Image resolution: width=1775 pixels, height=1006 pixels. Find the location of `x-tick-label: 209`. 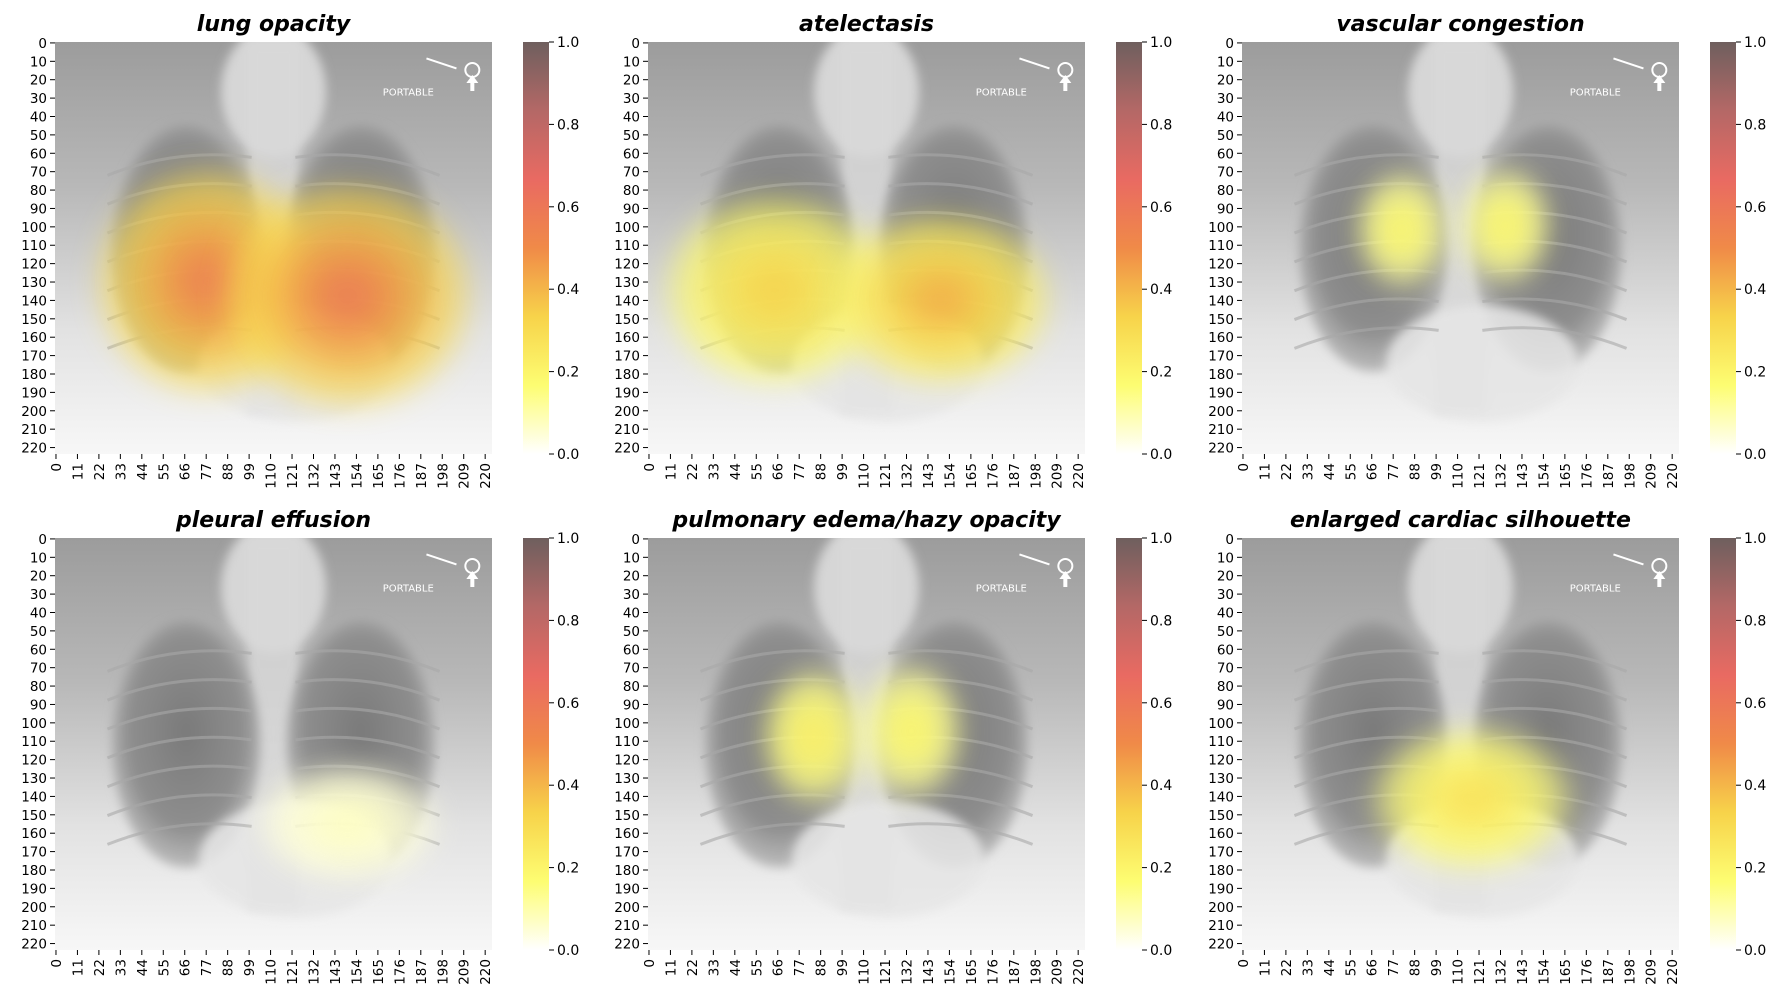

x-tick-label: 209 is located at coordinates (465, 476).